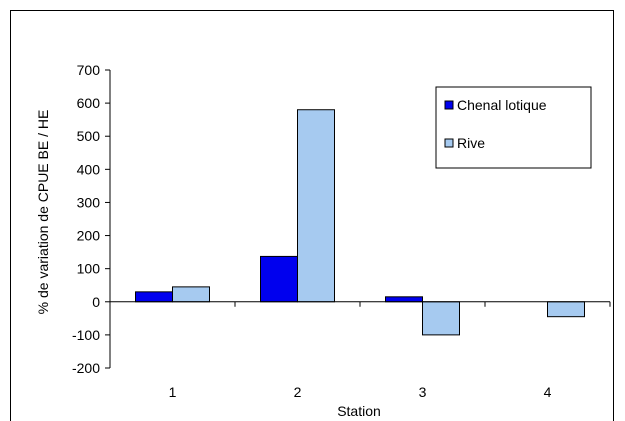  Describe the element at coordinates (86, 368) in the screenshot. I see `y-tick-label: -200` at that location.